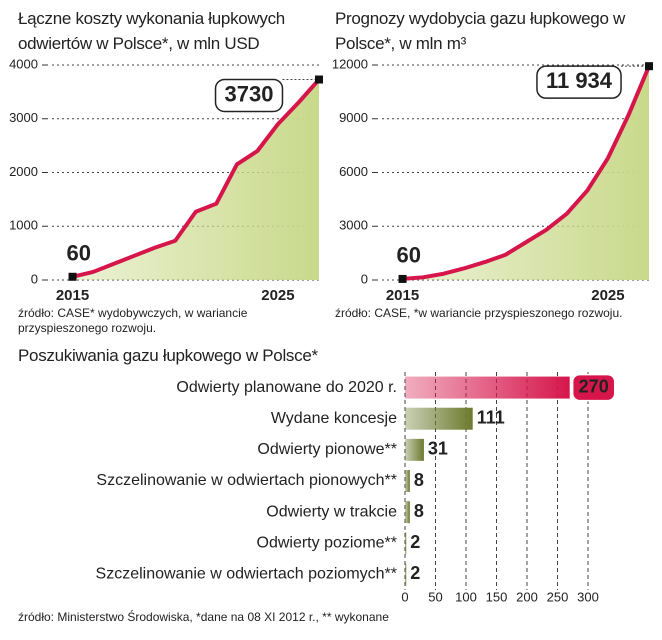 This screenshot has height=640, width=662. I want to click on x-tick-label: 100, so click(466, 596).